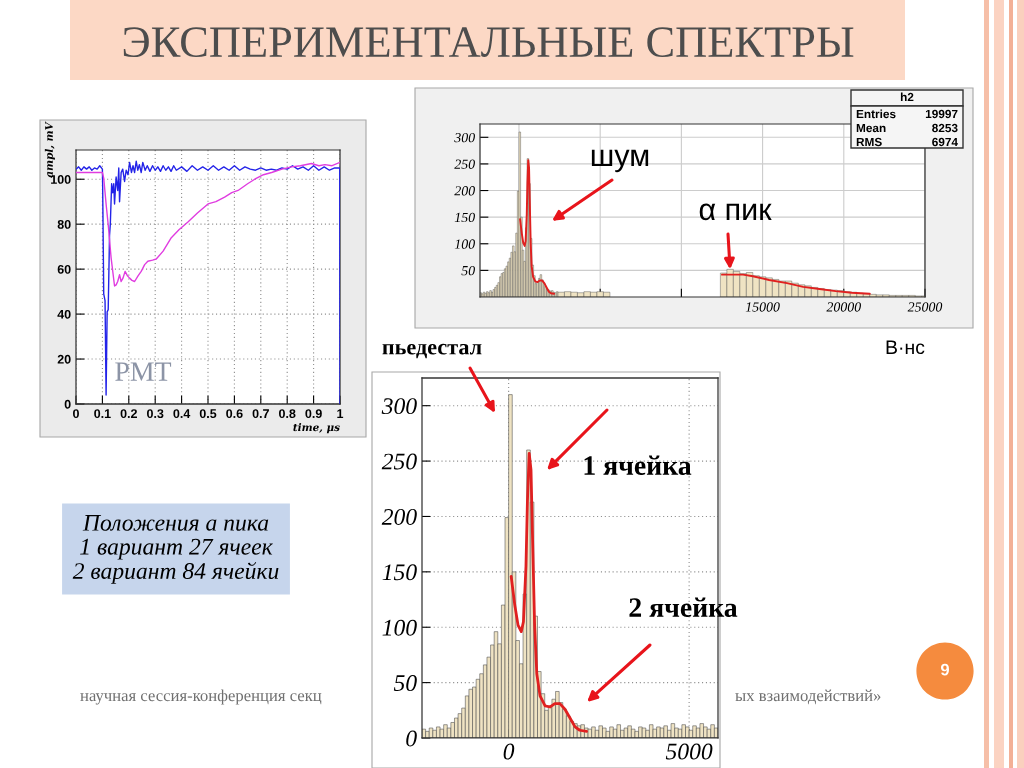  What do you see at coordinates (925, 307) in the screenshot?
I see `x-tick-label: 25000` at bounding box center [925, 307].